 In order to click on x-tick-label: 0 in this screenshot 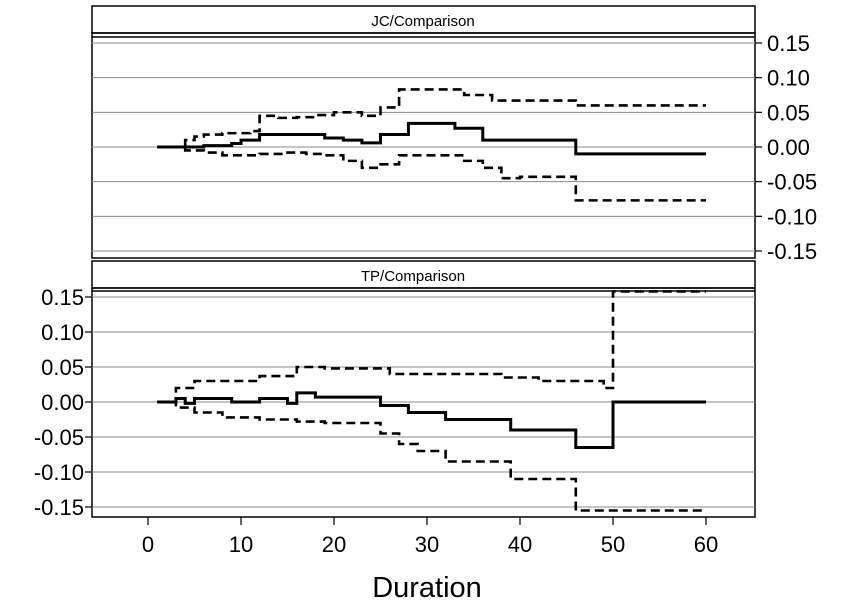, I will do `click(148, 544)`.